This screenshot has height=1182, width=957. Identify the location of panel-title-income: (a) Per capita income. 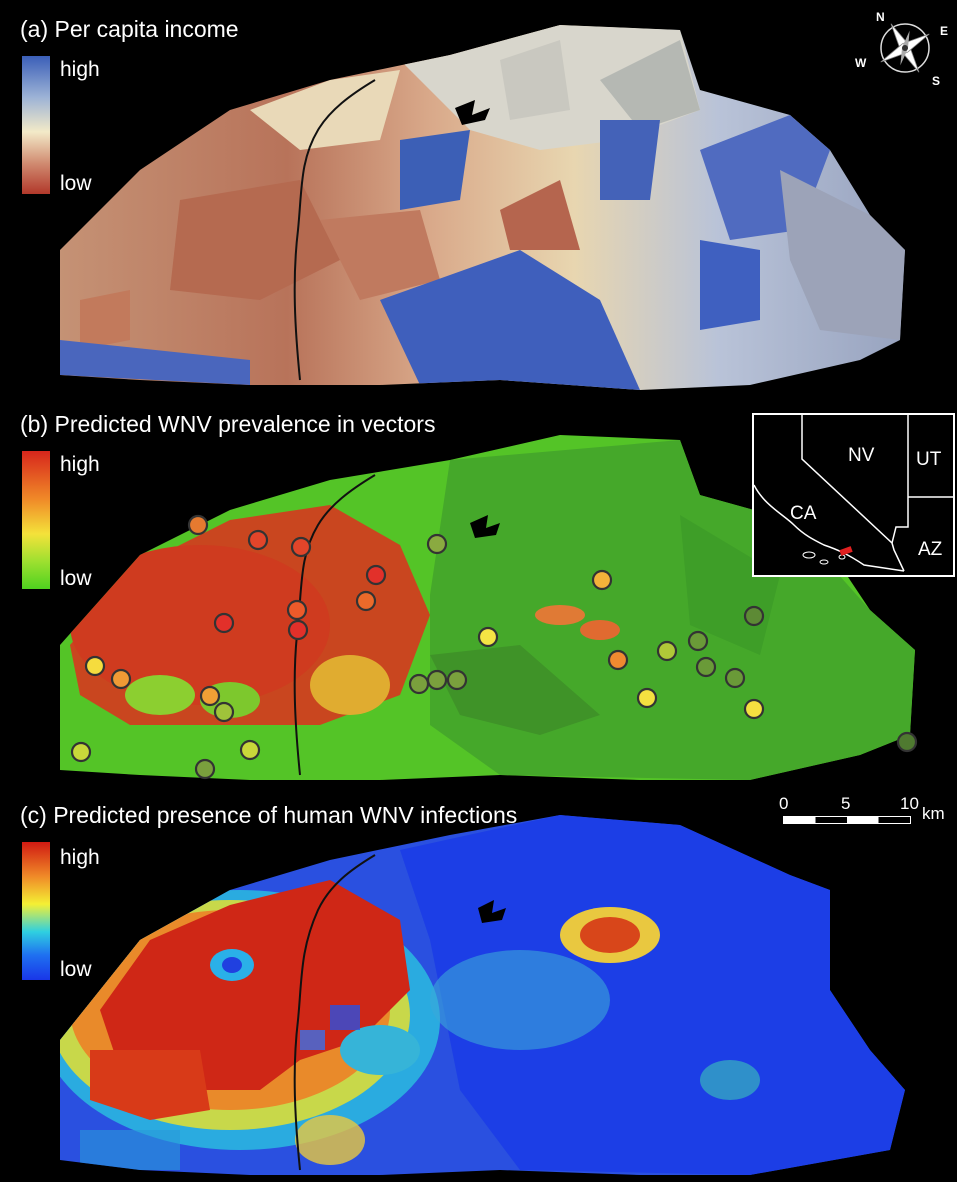
(129, 29).